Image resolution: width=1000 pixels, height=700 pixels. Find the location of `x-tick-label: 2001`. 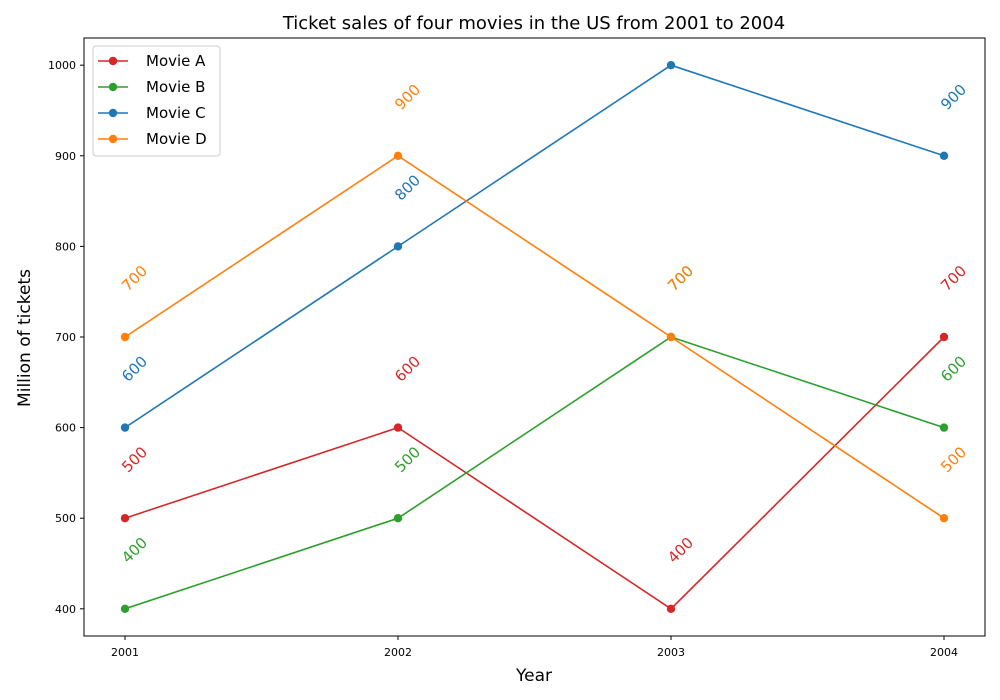

x-tick-label: 2001 is located at coordinates (125, 652).